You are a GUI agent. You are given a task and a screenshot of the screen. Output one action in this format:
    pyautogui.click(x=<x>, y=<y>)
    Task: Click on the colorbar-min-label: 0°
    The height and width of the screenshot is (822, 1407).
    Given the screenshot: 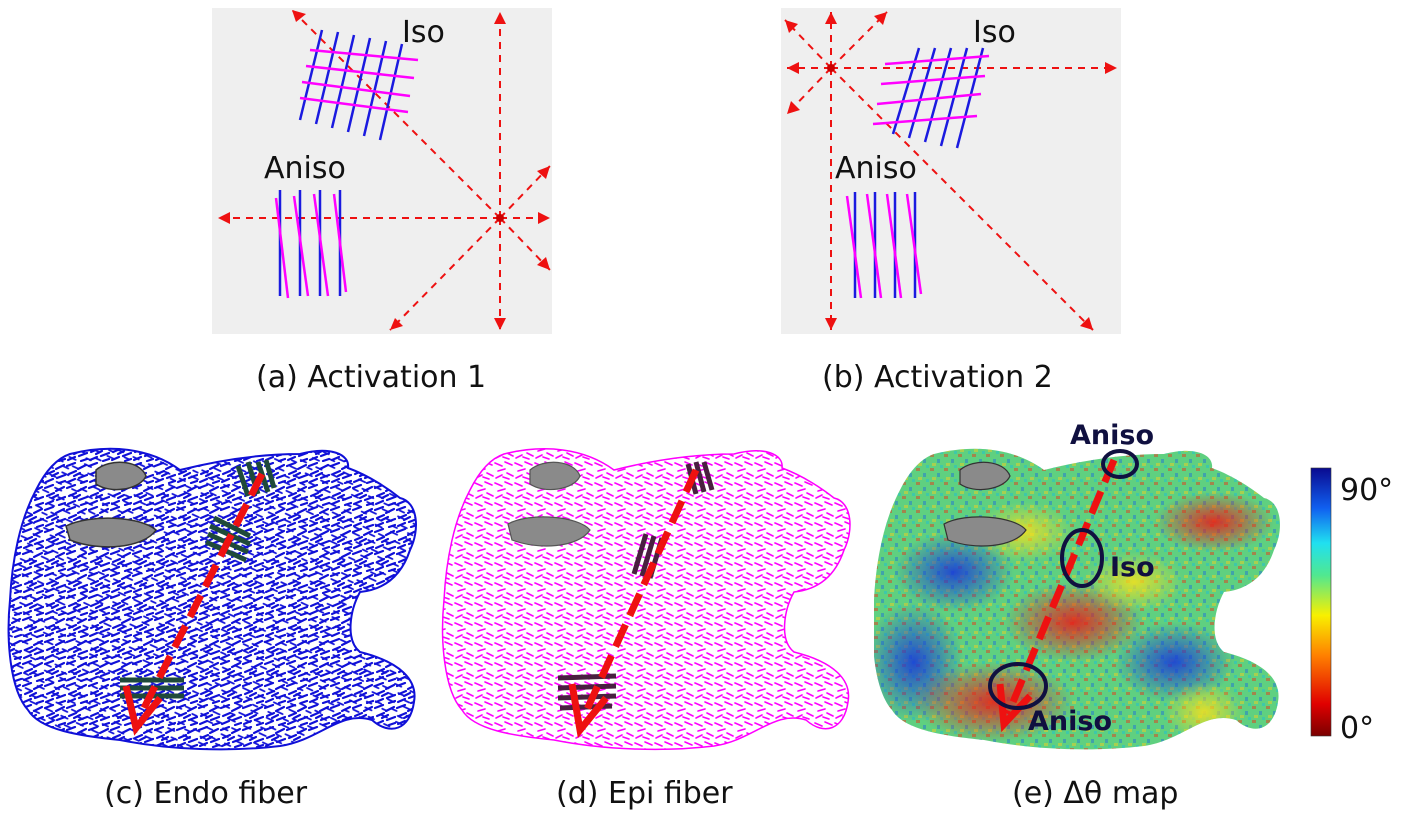 What is the action you would take?
    pyautogui.click(x=1357, y=728)
    